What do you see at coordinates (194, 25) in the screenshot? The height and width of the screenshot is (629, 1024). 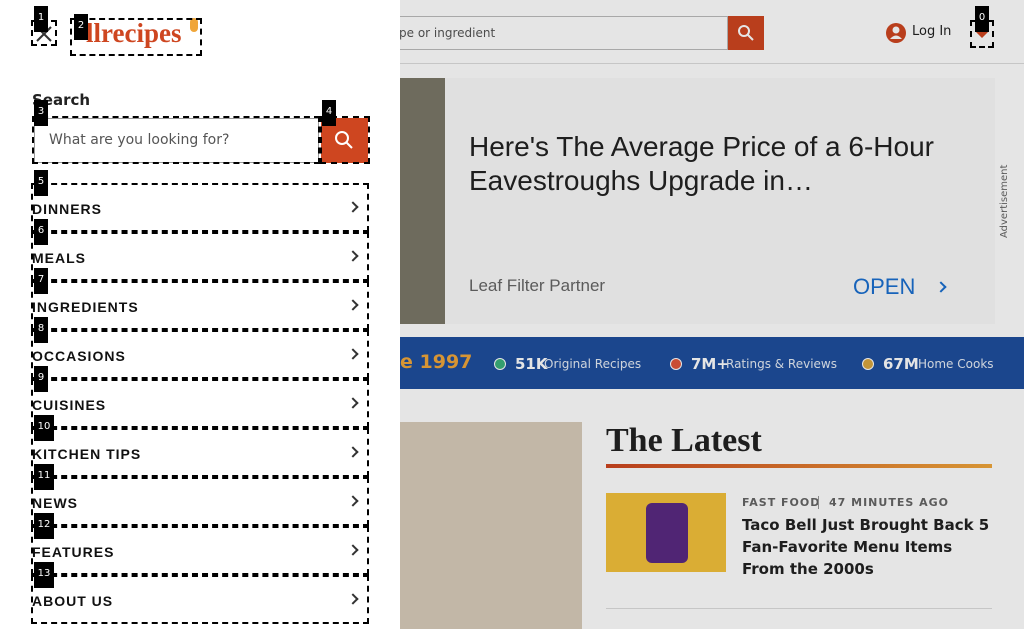 I see `logo-spoon` at bounding box center [194, 25].